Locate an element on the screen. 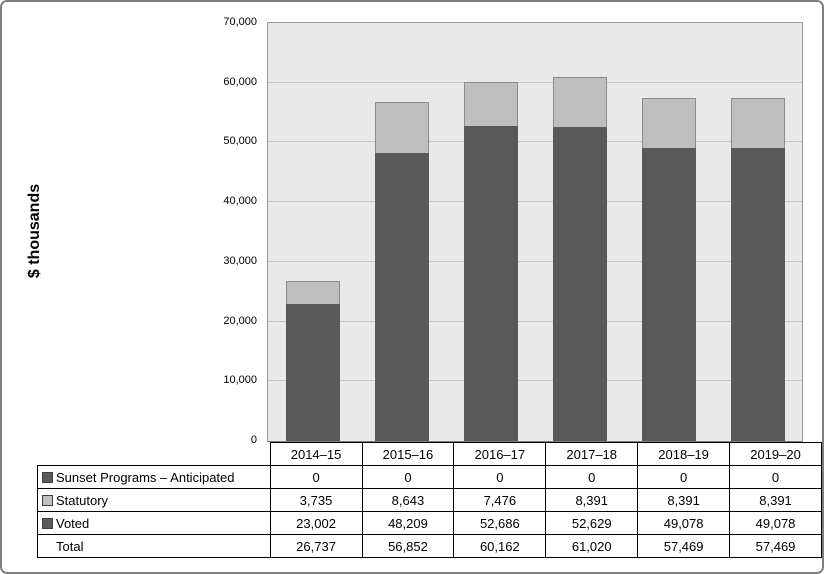 This screenshot has height=574, width=824. y-tick-label: 40,000 is located at coordinates (240, 201).